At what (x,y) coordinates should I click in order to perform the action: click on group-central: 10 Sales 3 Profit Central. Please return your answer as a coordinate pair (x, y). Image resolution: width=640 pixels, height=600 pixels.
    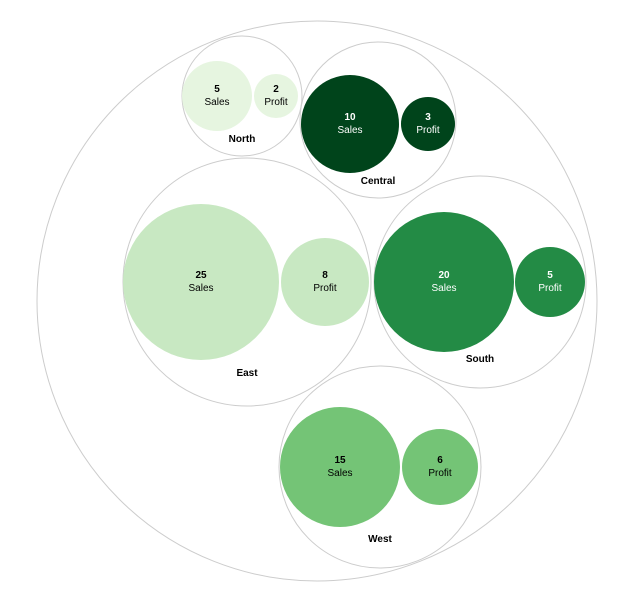
    Looking at the image, I should click on (378, 120).